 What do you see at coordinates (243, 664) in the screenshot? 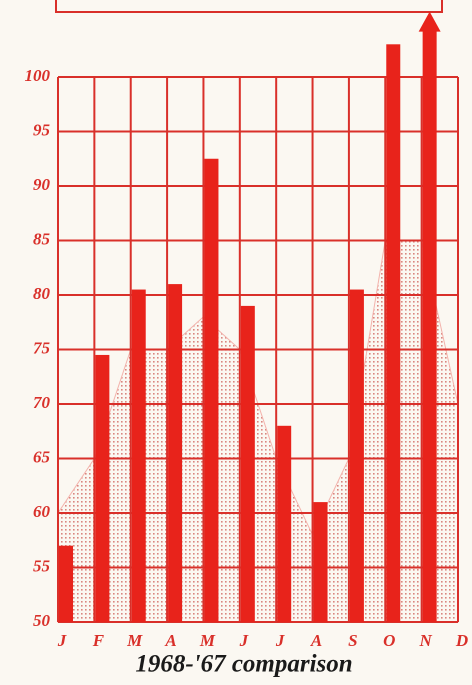
I see `chart-title: 1968-'67 comparison` at bounding box center [243, 664].